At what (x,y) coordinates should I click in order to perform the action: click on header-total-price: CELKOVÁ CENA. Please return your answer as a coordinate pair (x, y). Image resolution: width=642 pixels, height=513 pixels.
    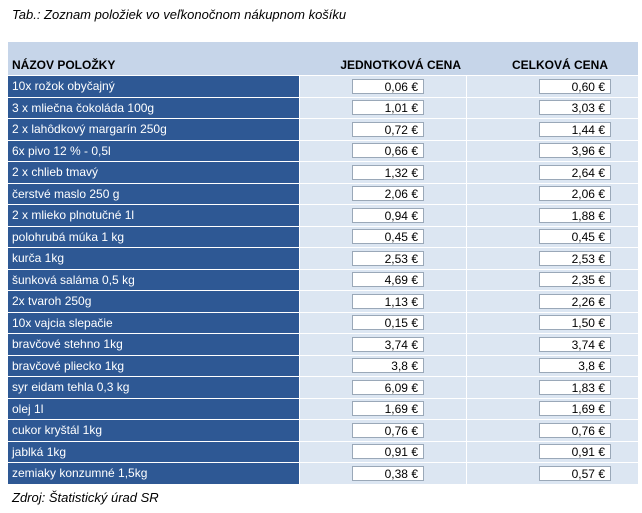
    Looking at the image, I should click on (559, 65).